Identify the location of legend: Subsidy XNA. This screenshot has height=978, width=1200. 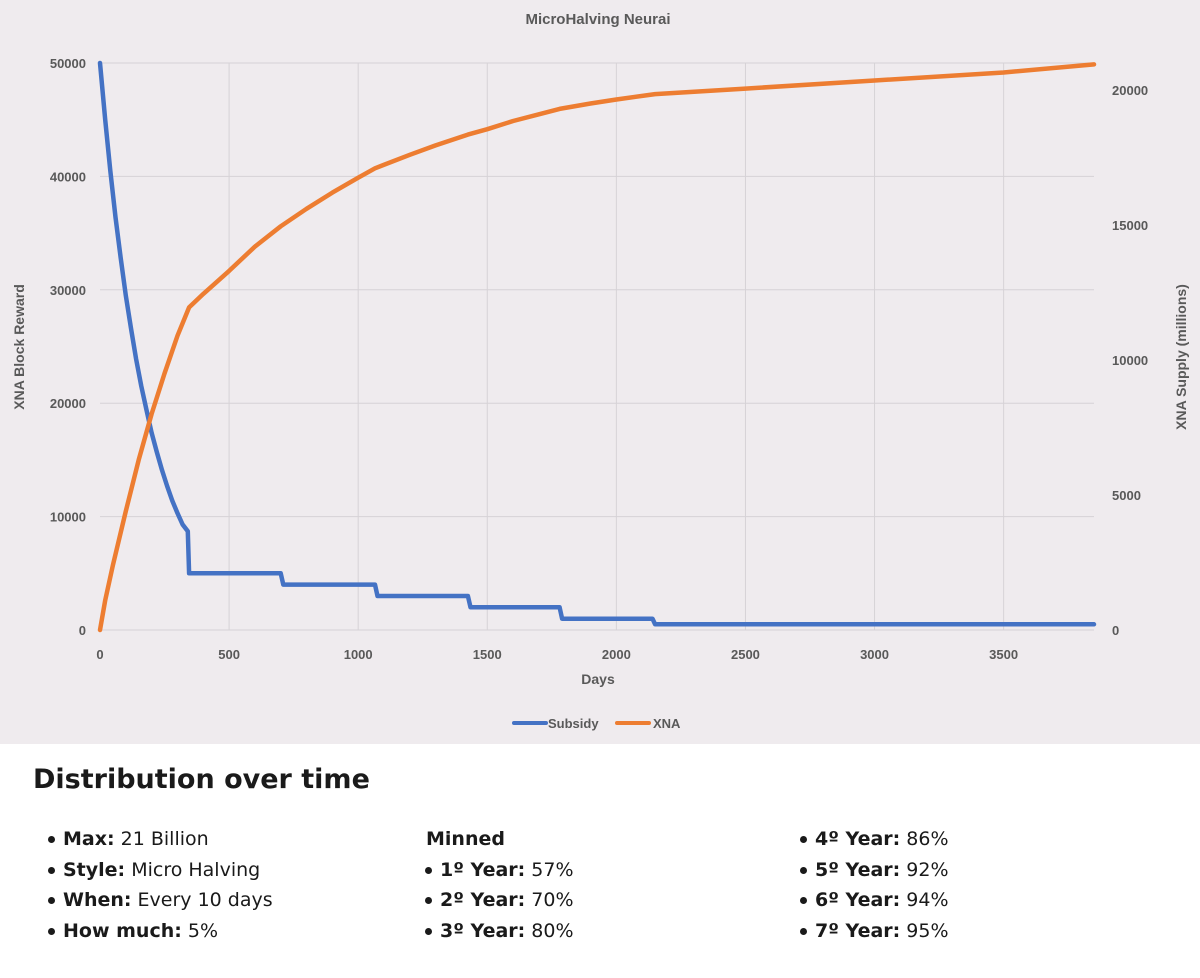
(596, 723).